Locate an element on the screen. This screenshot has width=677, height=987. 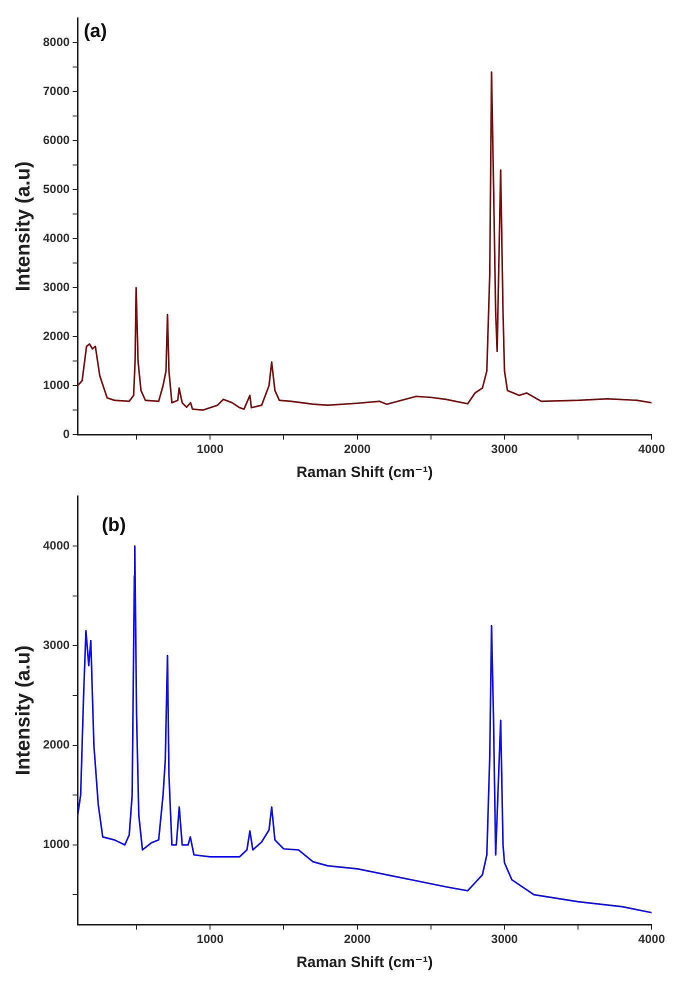
y-tick-label: 5000 is located at coordinates (56, 189).